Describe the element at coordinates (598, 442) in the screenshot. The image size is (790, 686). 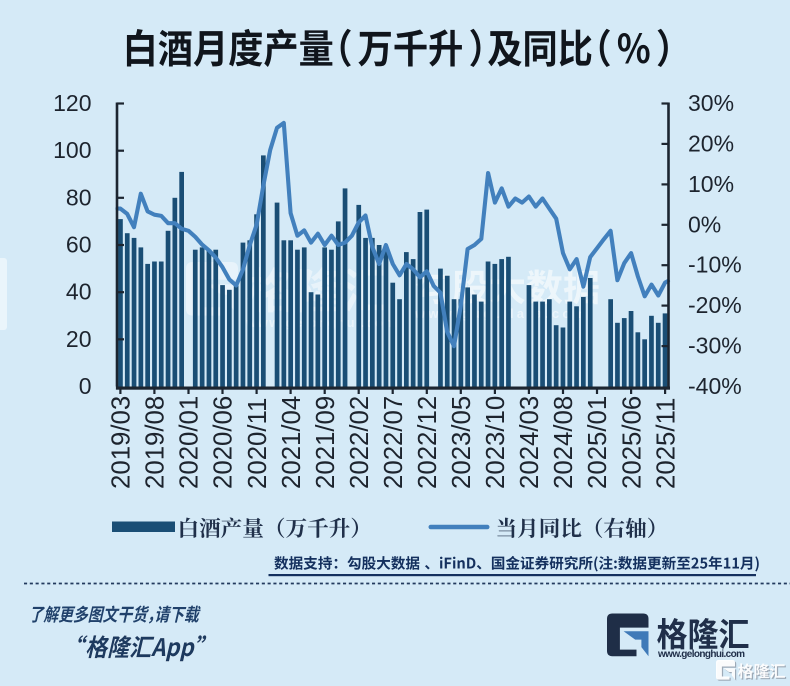
I see `svg-text: 2025/01` at that location.